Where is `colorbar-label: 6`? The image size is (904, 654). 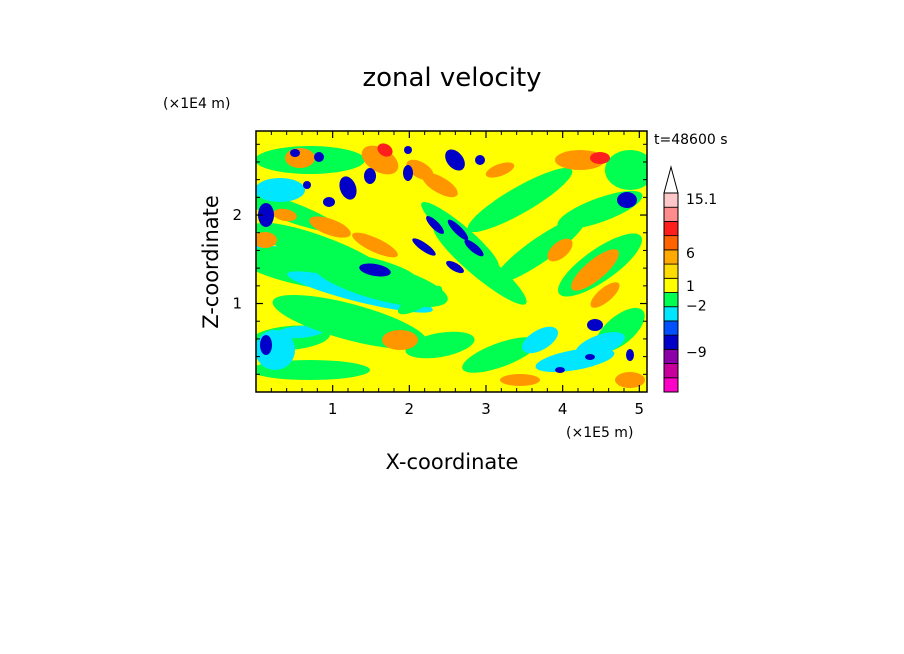 colorbar-label: 6 is located at coordinates (690, 254).